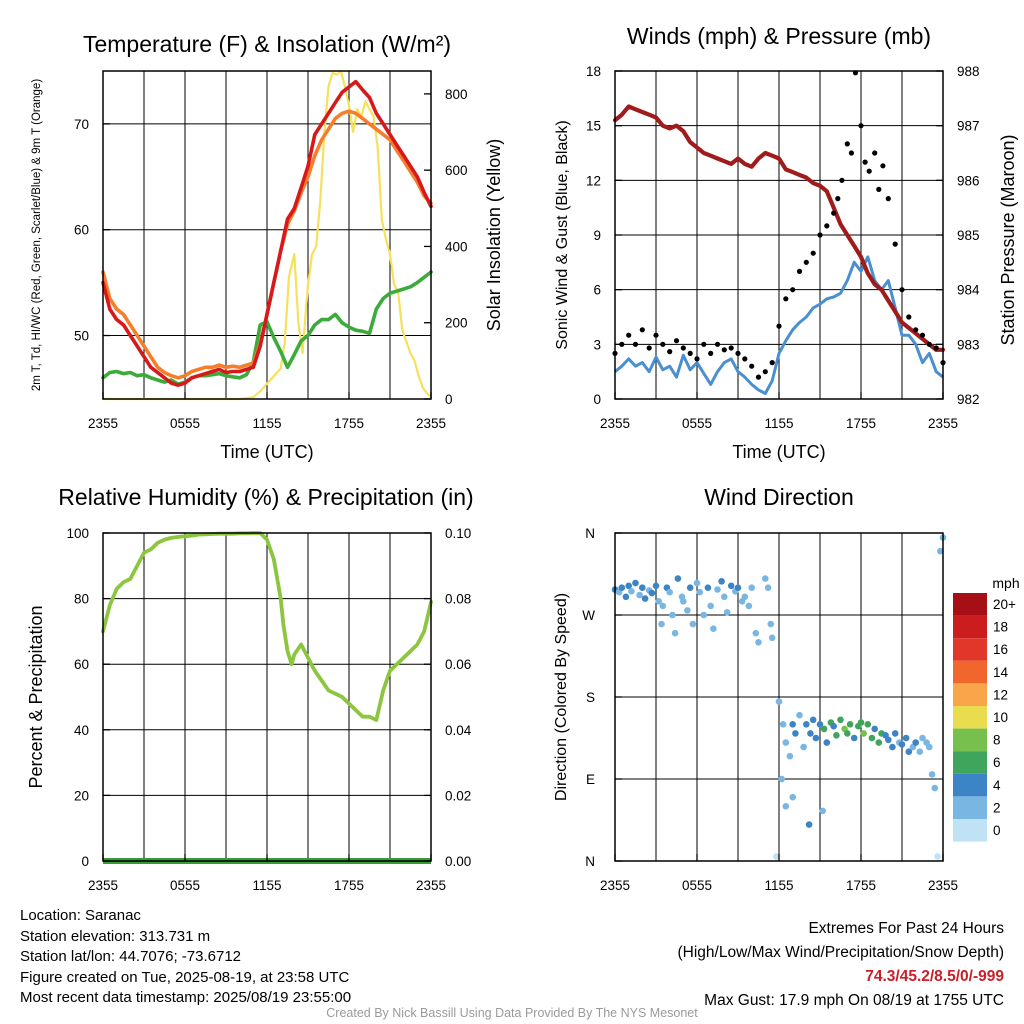 The height and width of the screenshot is (1024, 1024). What do you see at coordinates (36, 696) in the screenshot?
I see `humidity-ylabel: Percent & Precipitation` at bounding box center [36, 696].